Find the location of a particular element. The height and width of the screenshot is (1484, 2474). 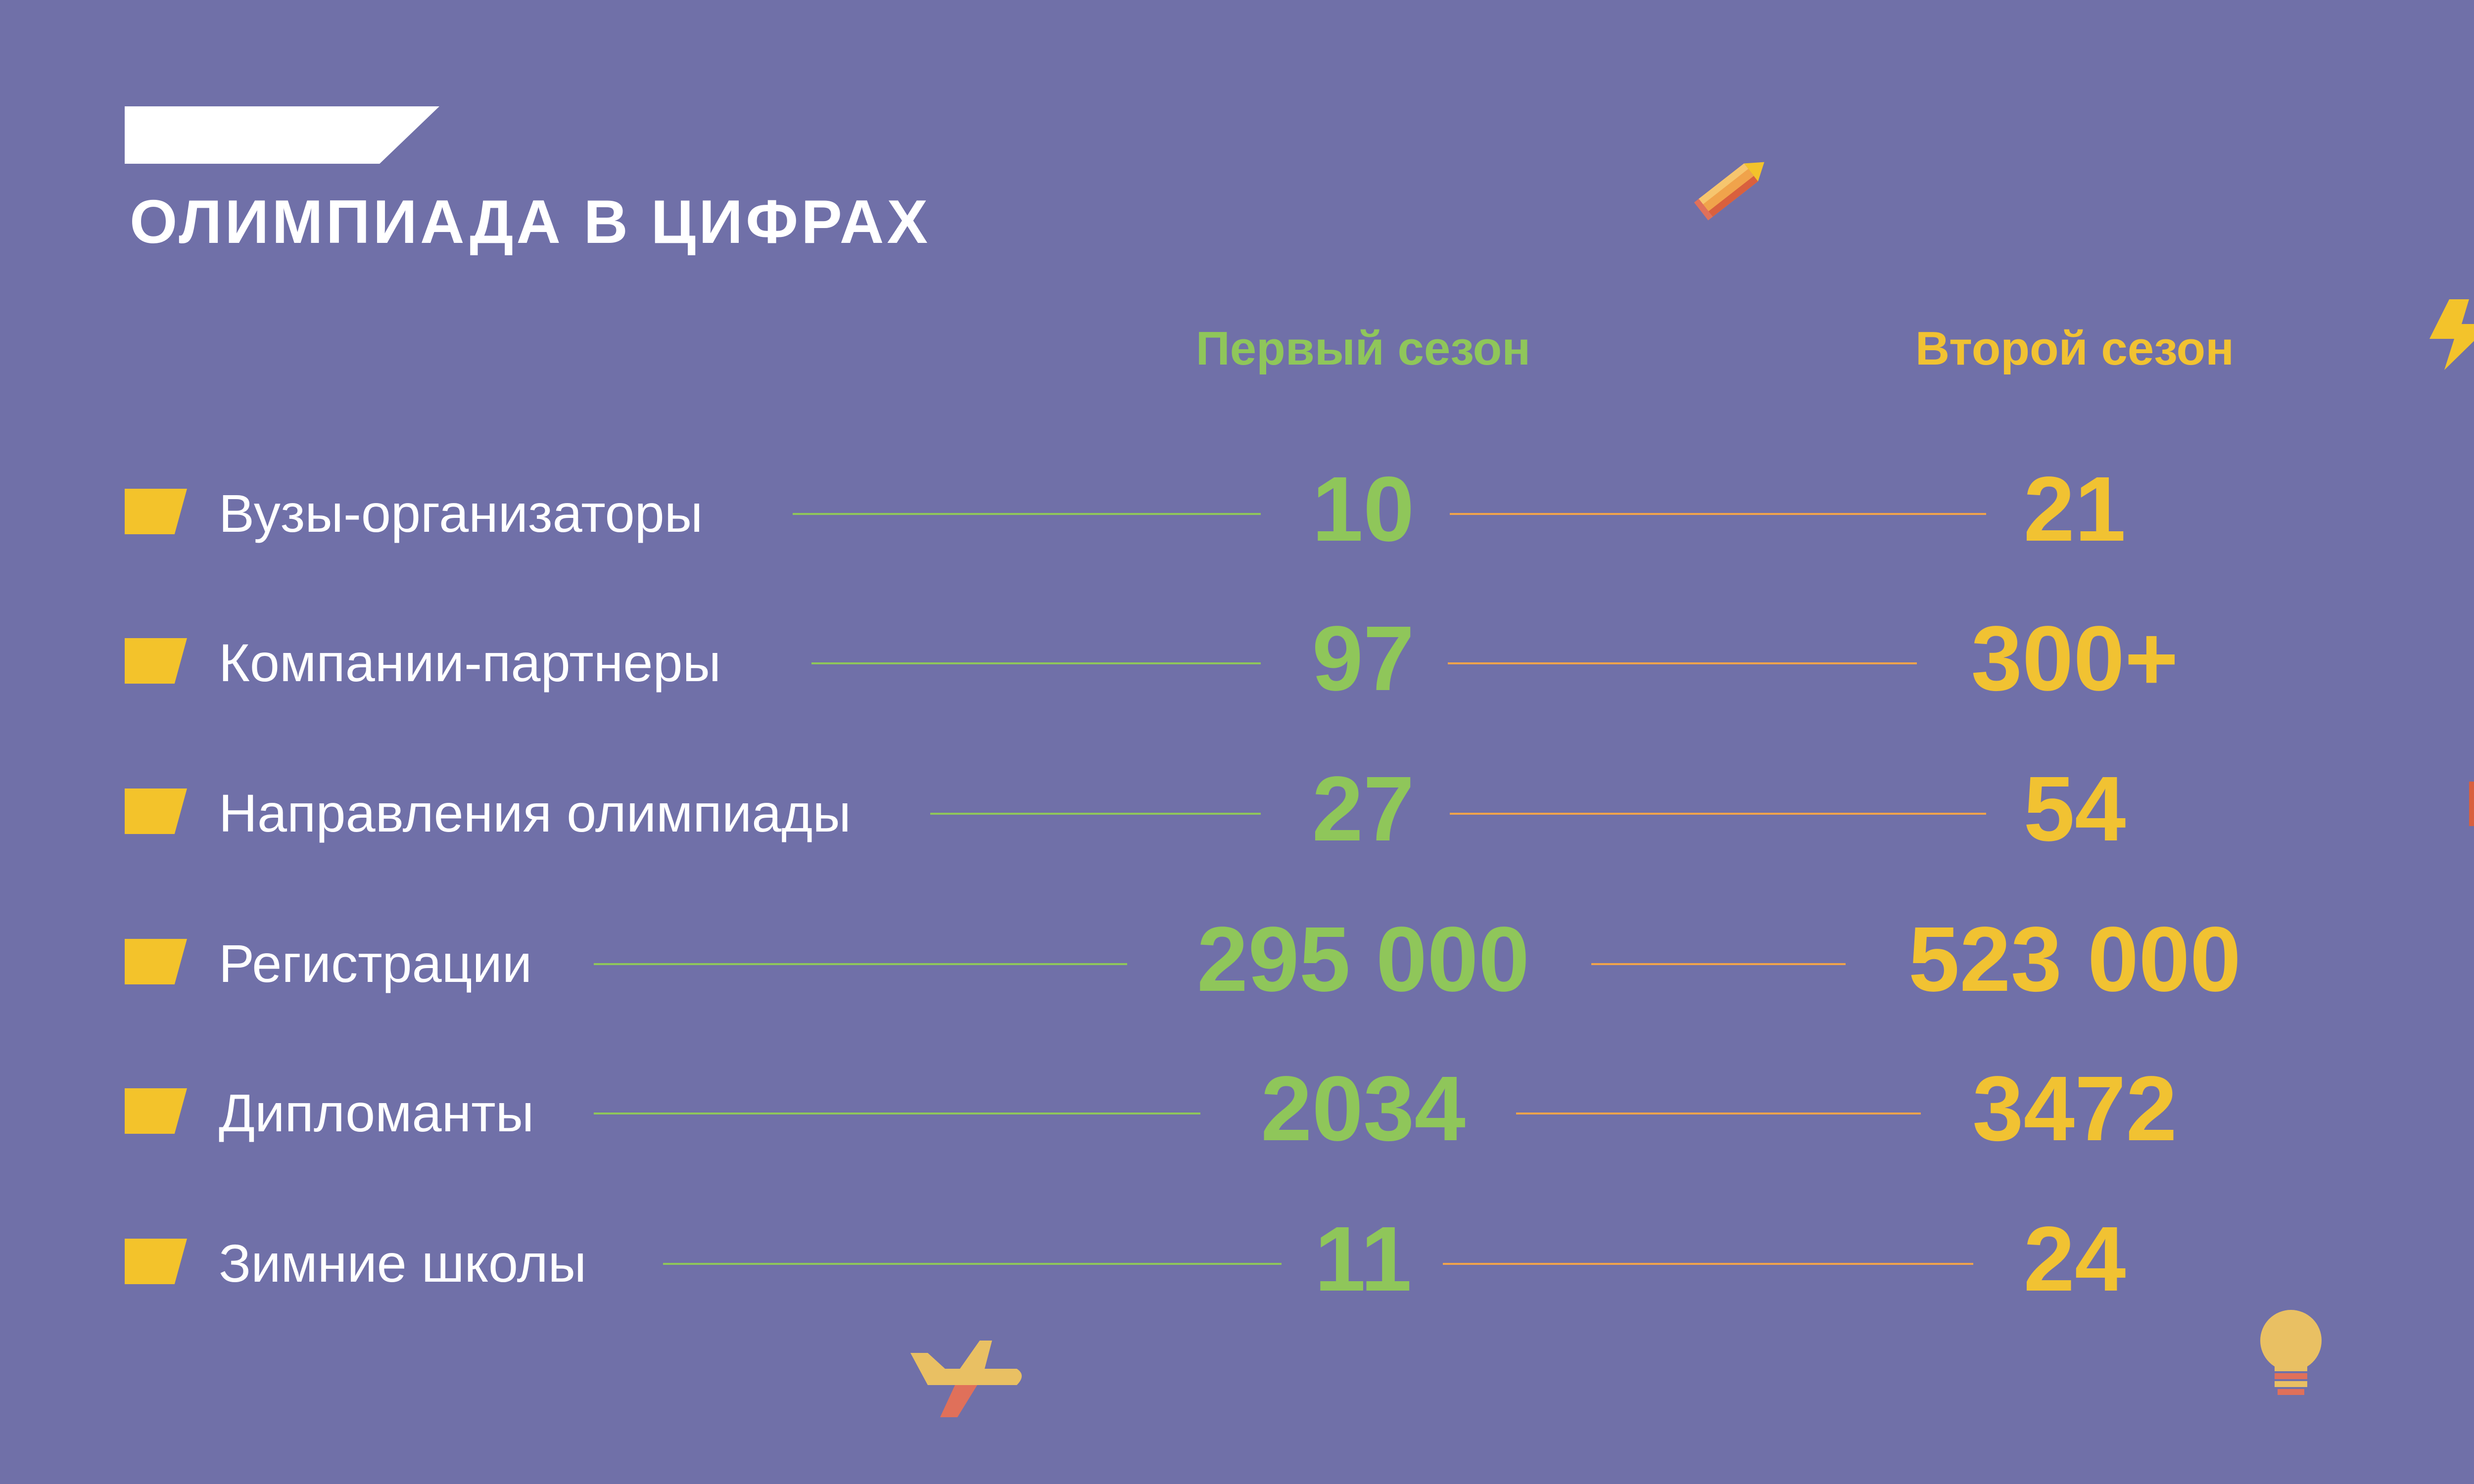

title-accent-bar is located at coordinates (282, 135).